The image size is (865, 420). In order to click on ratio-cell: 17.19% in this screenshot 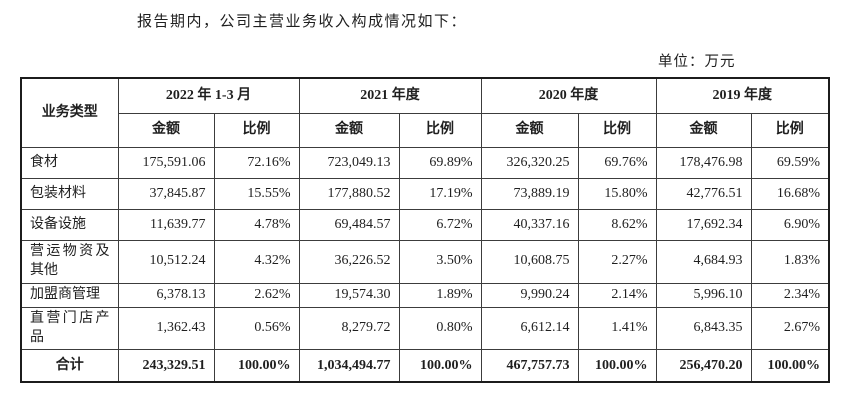, I will do `click(440, 194)`.